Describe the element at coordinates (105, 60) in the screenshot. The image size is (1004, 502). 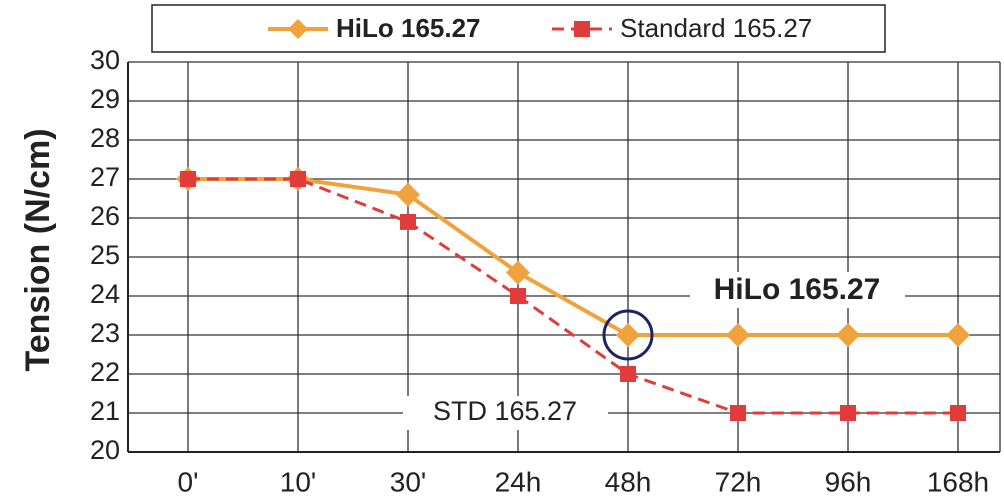
I see `y-tick-label: 30` at that location.